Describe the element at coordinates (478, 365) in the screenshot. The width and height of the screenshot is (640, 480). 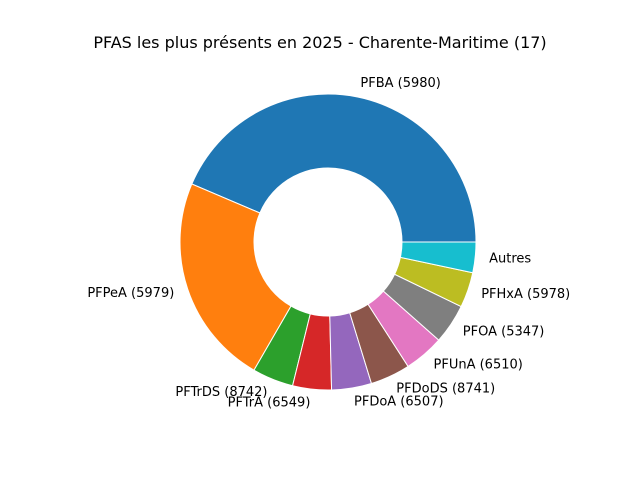
I see `slice-label-6: PFUnA (6510)` at that location.